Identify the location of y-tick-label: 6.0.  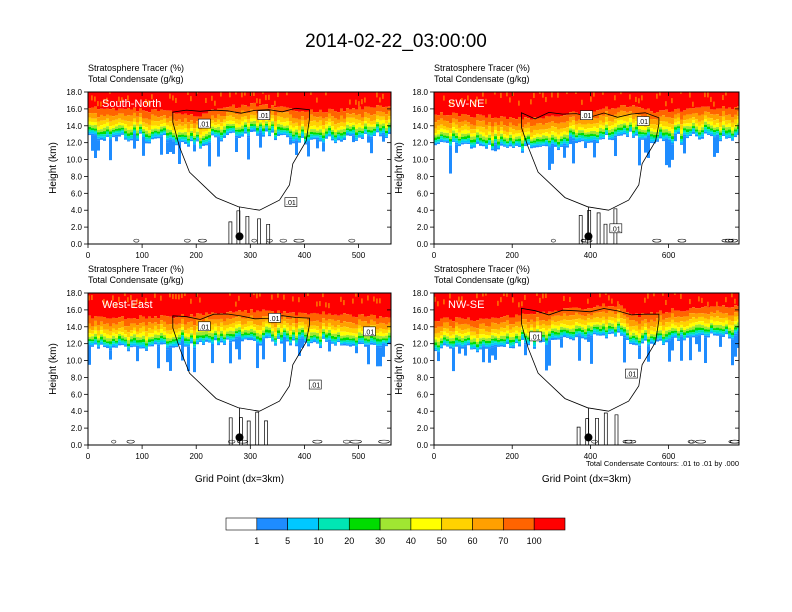
(423, 193).